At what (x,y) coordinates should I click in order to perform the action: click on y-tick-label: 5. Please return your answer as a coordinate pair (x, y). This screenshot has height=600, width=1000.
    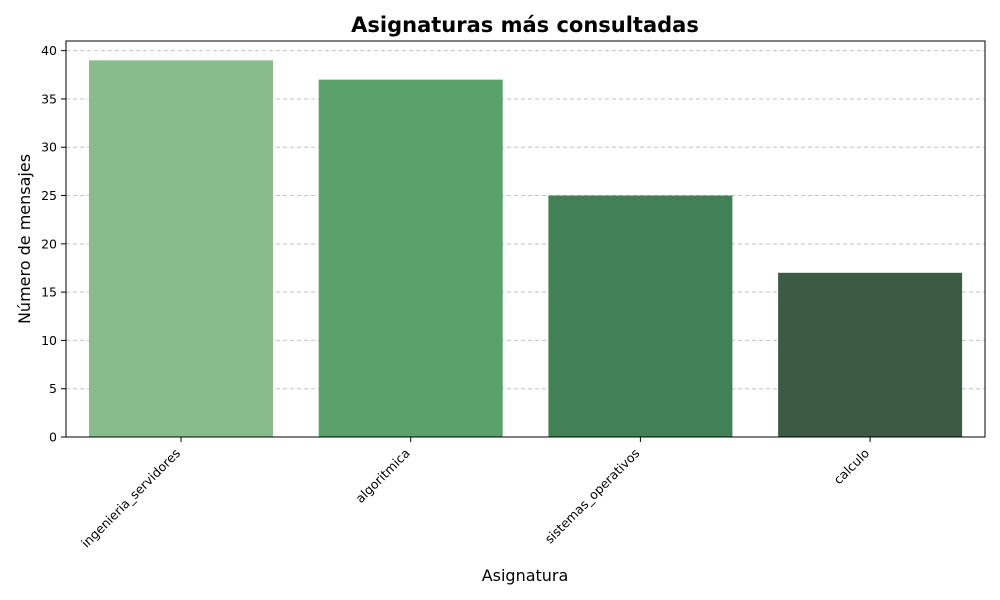
    Looking at the image, I should click on (53, 388).